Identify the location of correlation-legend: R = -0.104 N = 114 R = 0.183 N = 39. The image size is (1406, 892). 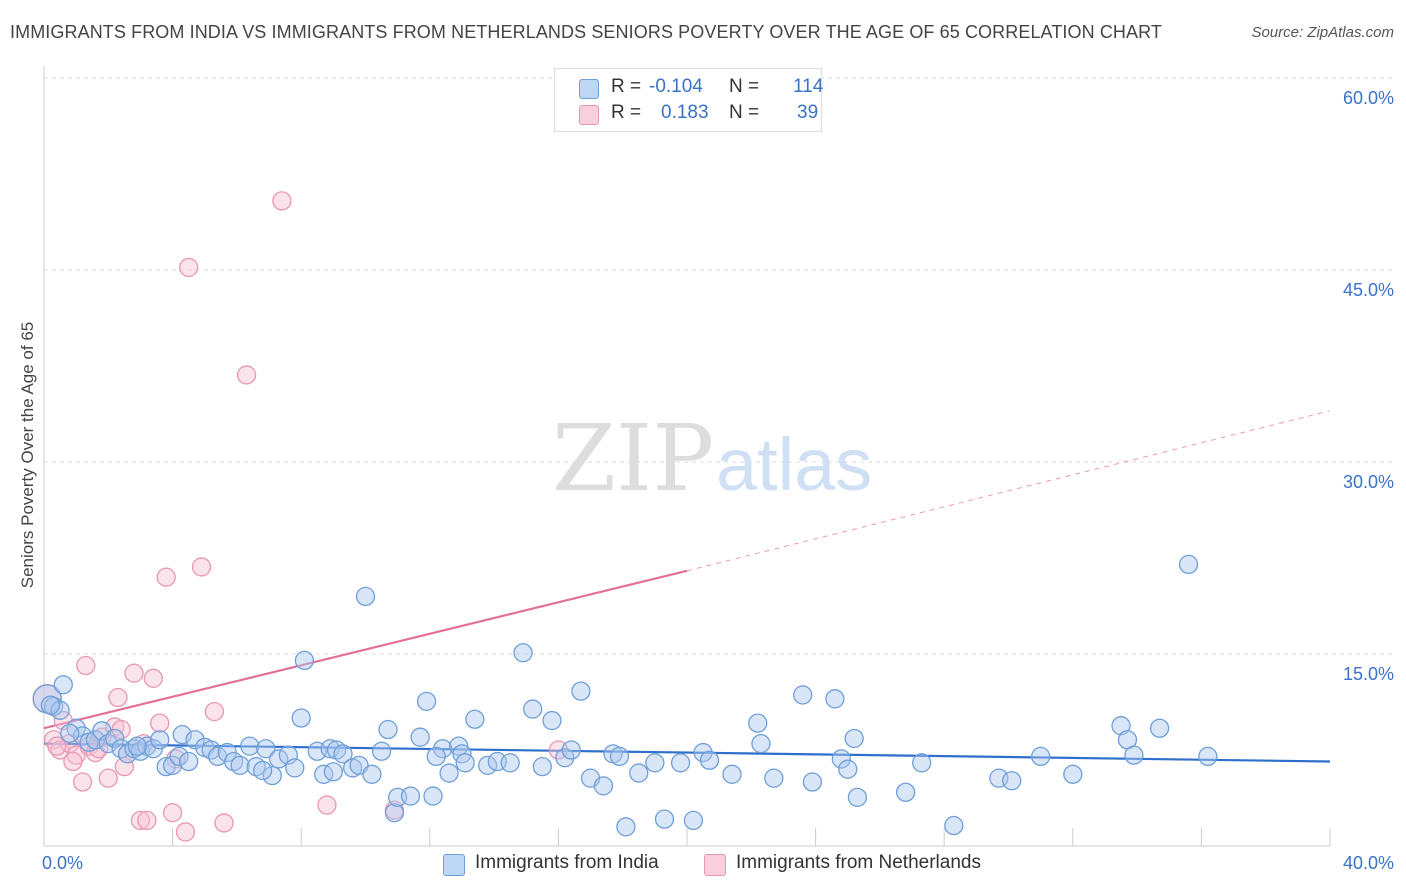
(688, 100).